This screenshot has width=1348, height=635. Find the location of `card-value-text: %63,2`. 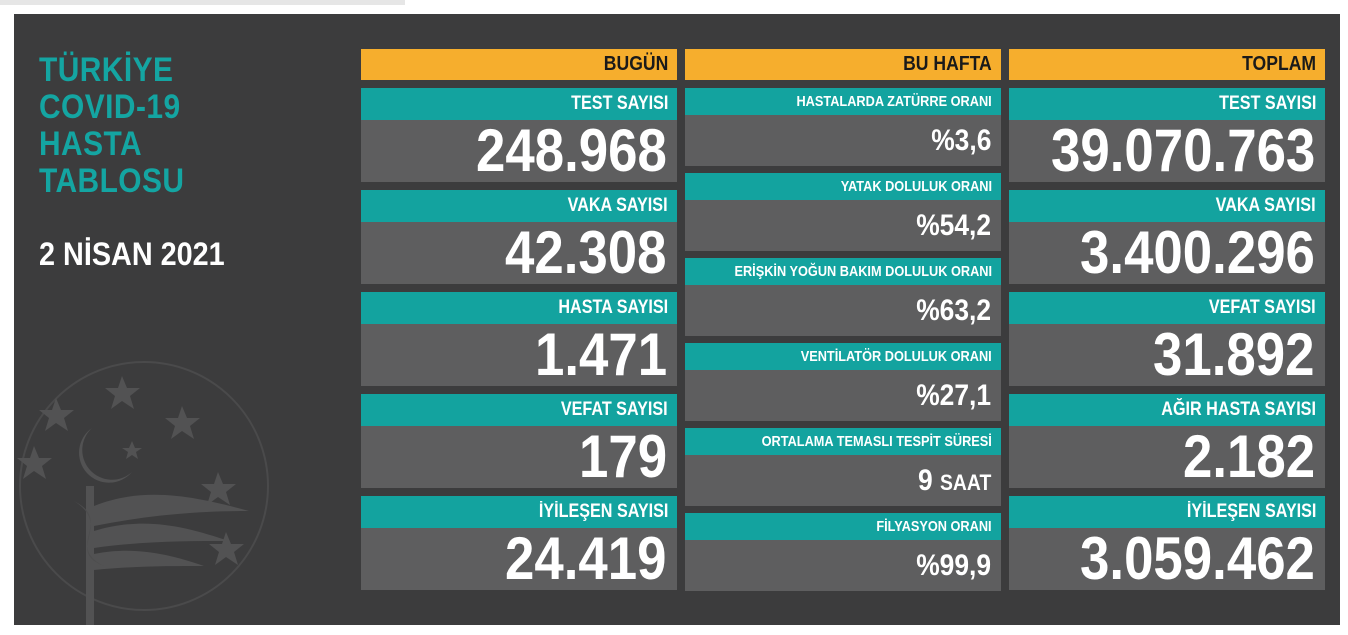

card-value-text: %63,2 is located at coordinates (953, 310).